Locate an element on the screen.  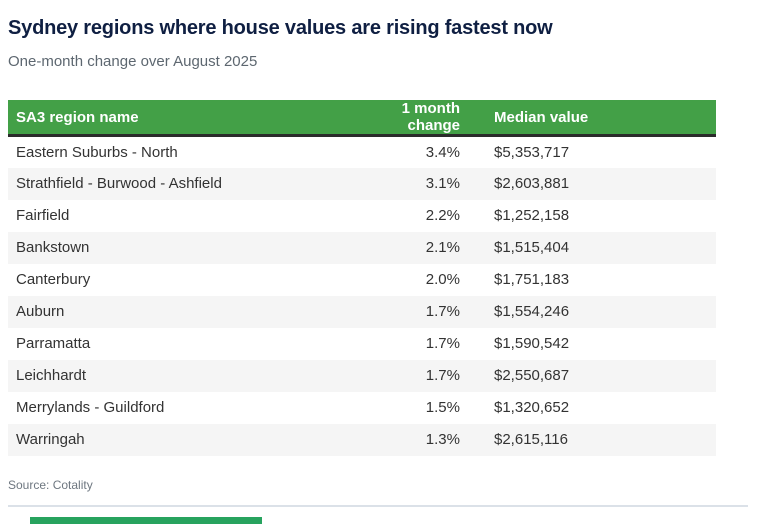
median-cell: $1,590,542 is located at coordinates (532, 343).